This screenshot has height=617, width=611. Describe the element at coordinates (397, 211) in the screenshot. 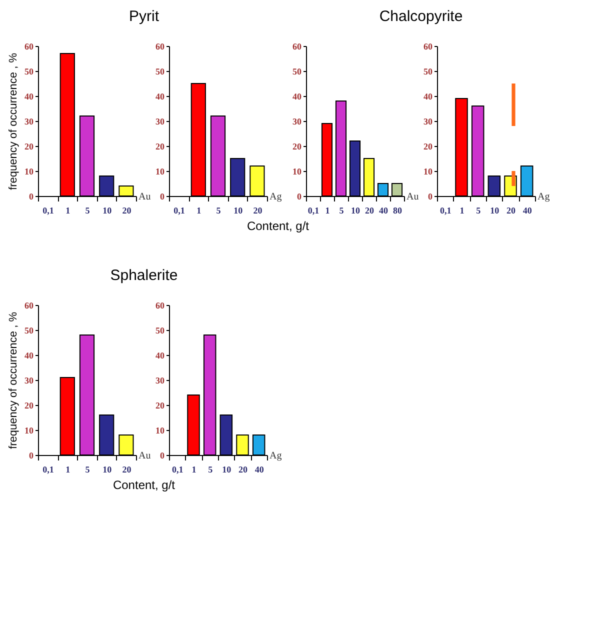

I see `x-tick-label: 80` at that location.